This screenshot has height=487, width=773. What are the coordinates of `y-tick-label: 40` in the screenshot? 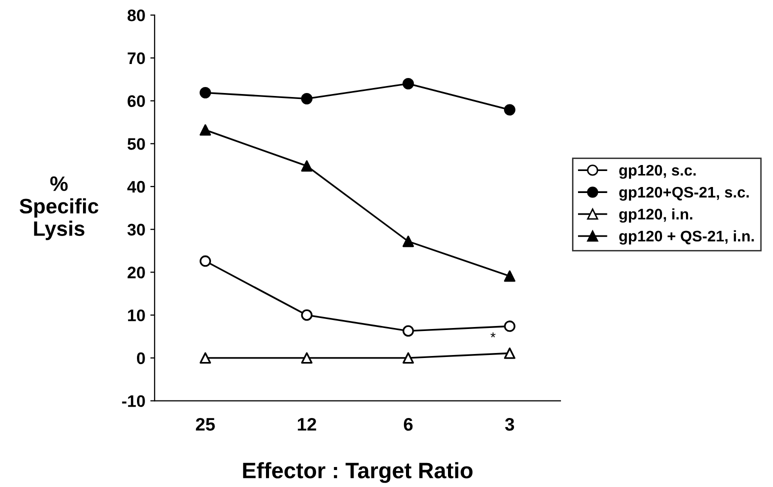 It's located at (136, 186).